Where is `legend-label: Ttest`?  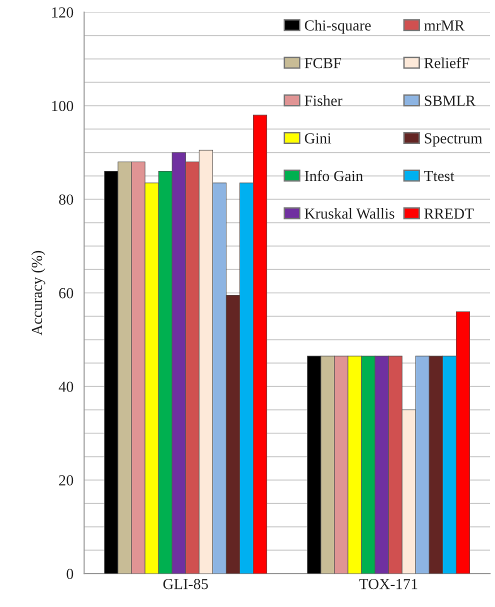
legend-label: Ttest is located at coordinates (439, 176).